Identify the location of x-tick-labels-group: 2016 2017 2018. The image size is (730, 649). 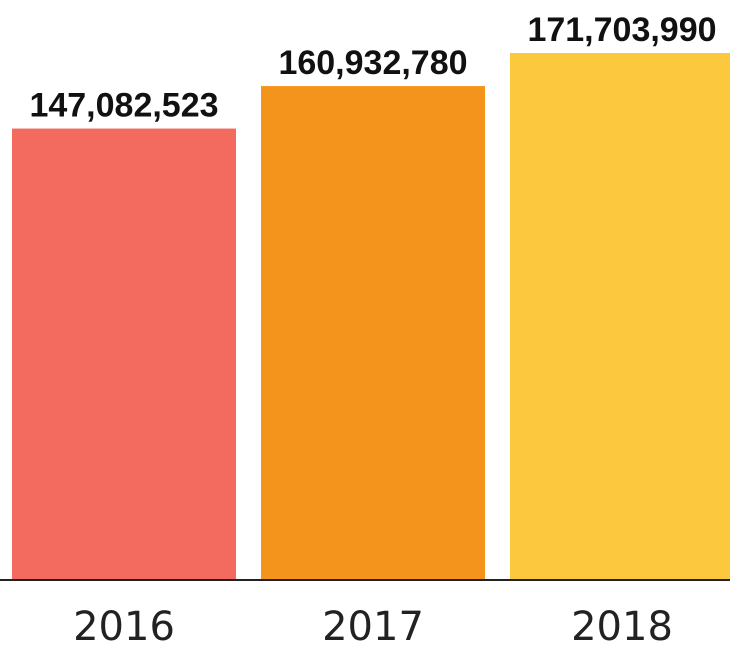
(373, 626).